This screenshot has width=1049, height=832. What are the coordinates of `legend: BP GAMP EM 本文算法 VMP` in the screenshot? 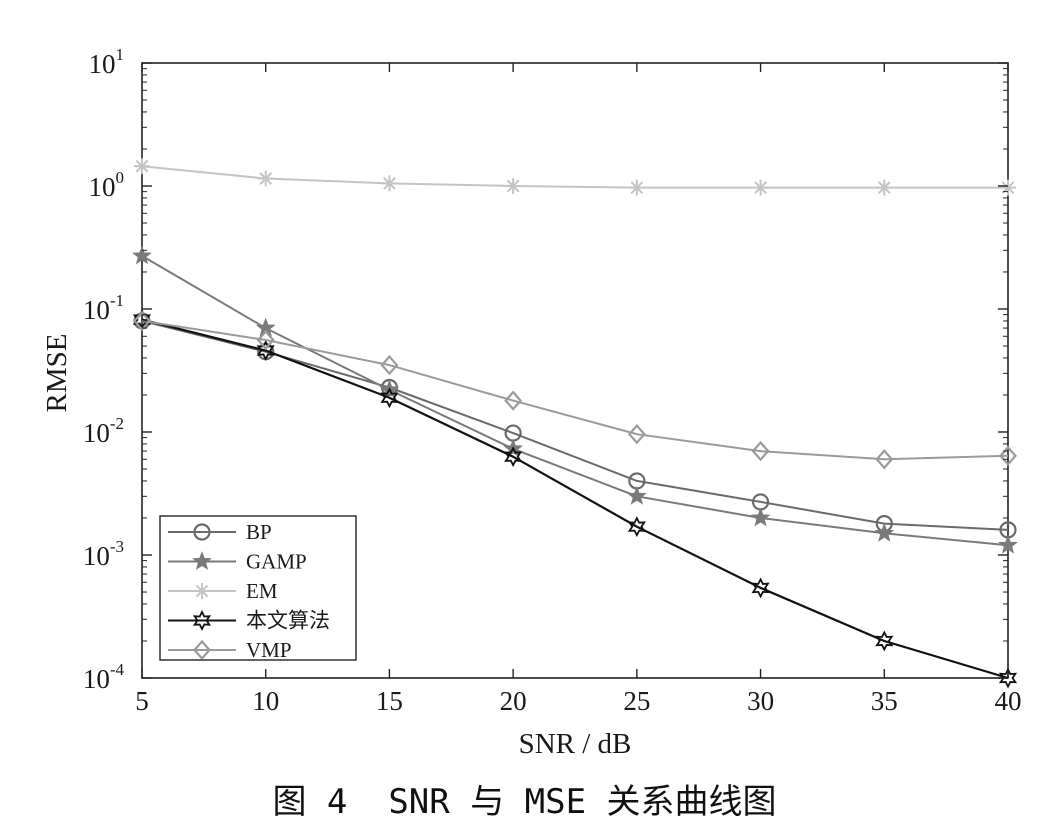 It's located at (258, 588).